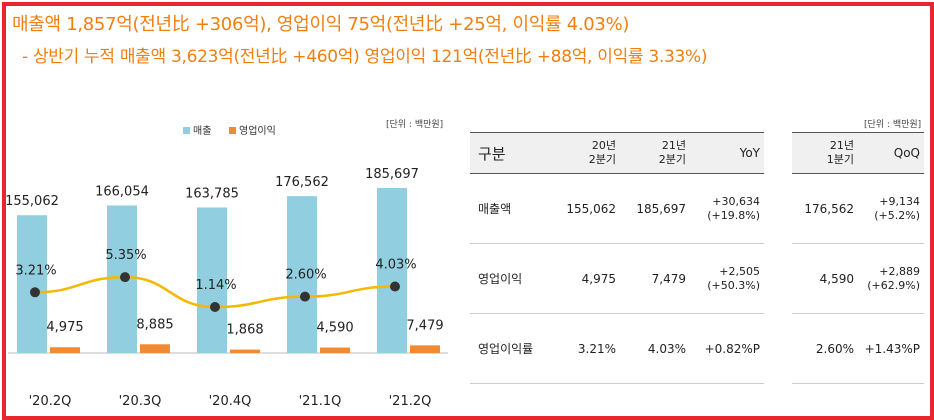  Describe the element at coordinates (891, 153) in the screenshot. I see `header-qoq: QoQ` at that location.